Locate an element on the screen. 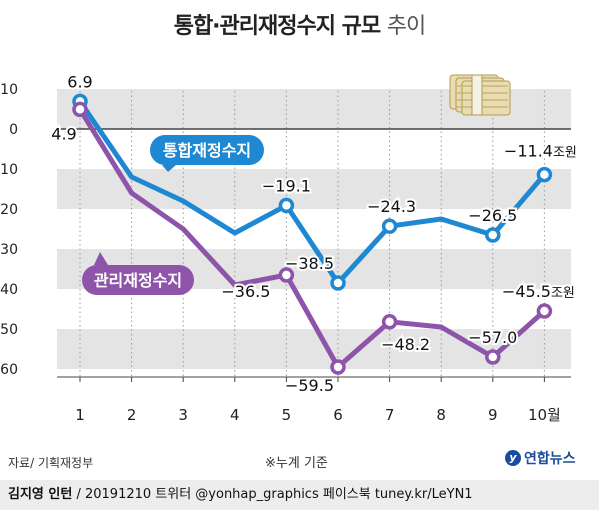 This screenshot has height=510, width=599. y-tick-label: -20 is located at coordinates (9, 210).